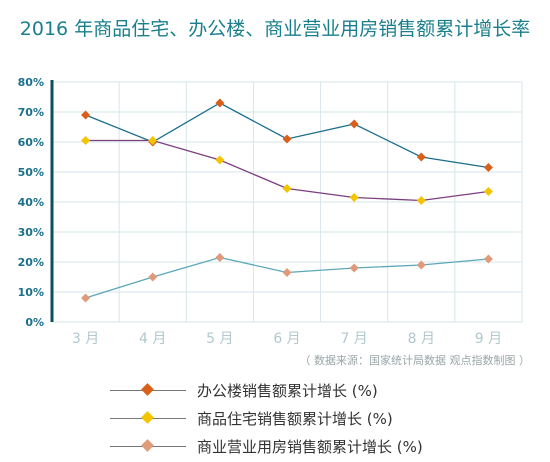 The image size is (550, 462). I want to click on x-tick-label: 5 月, so click(219, 339).